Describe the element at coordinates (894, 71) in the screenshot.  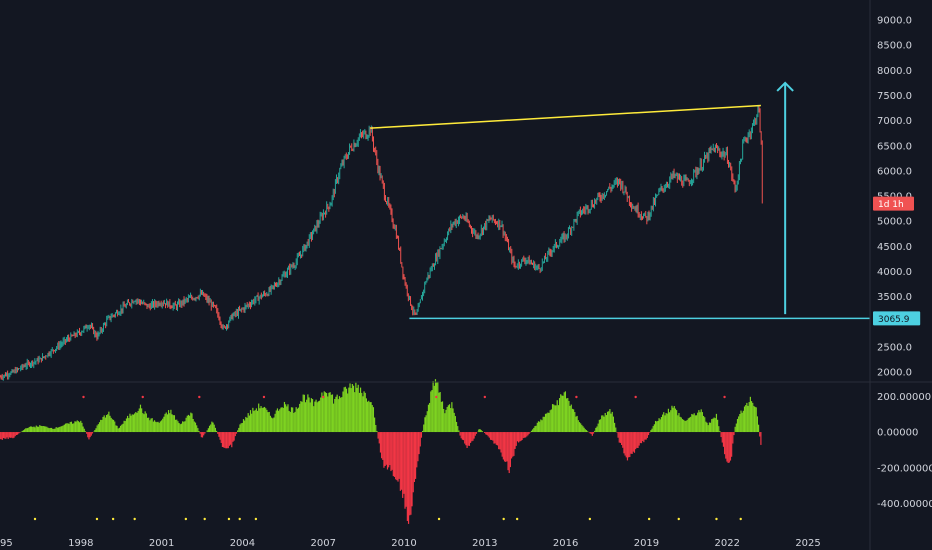
I see `price-tick-label: 8000.0` at that location.